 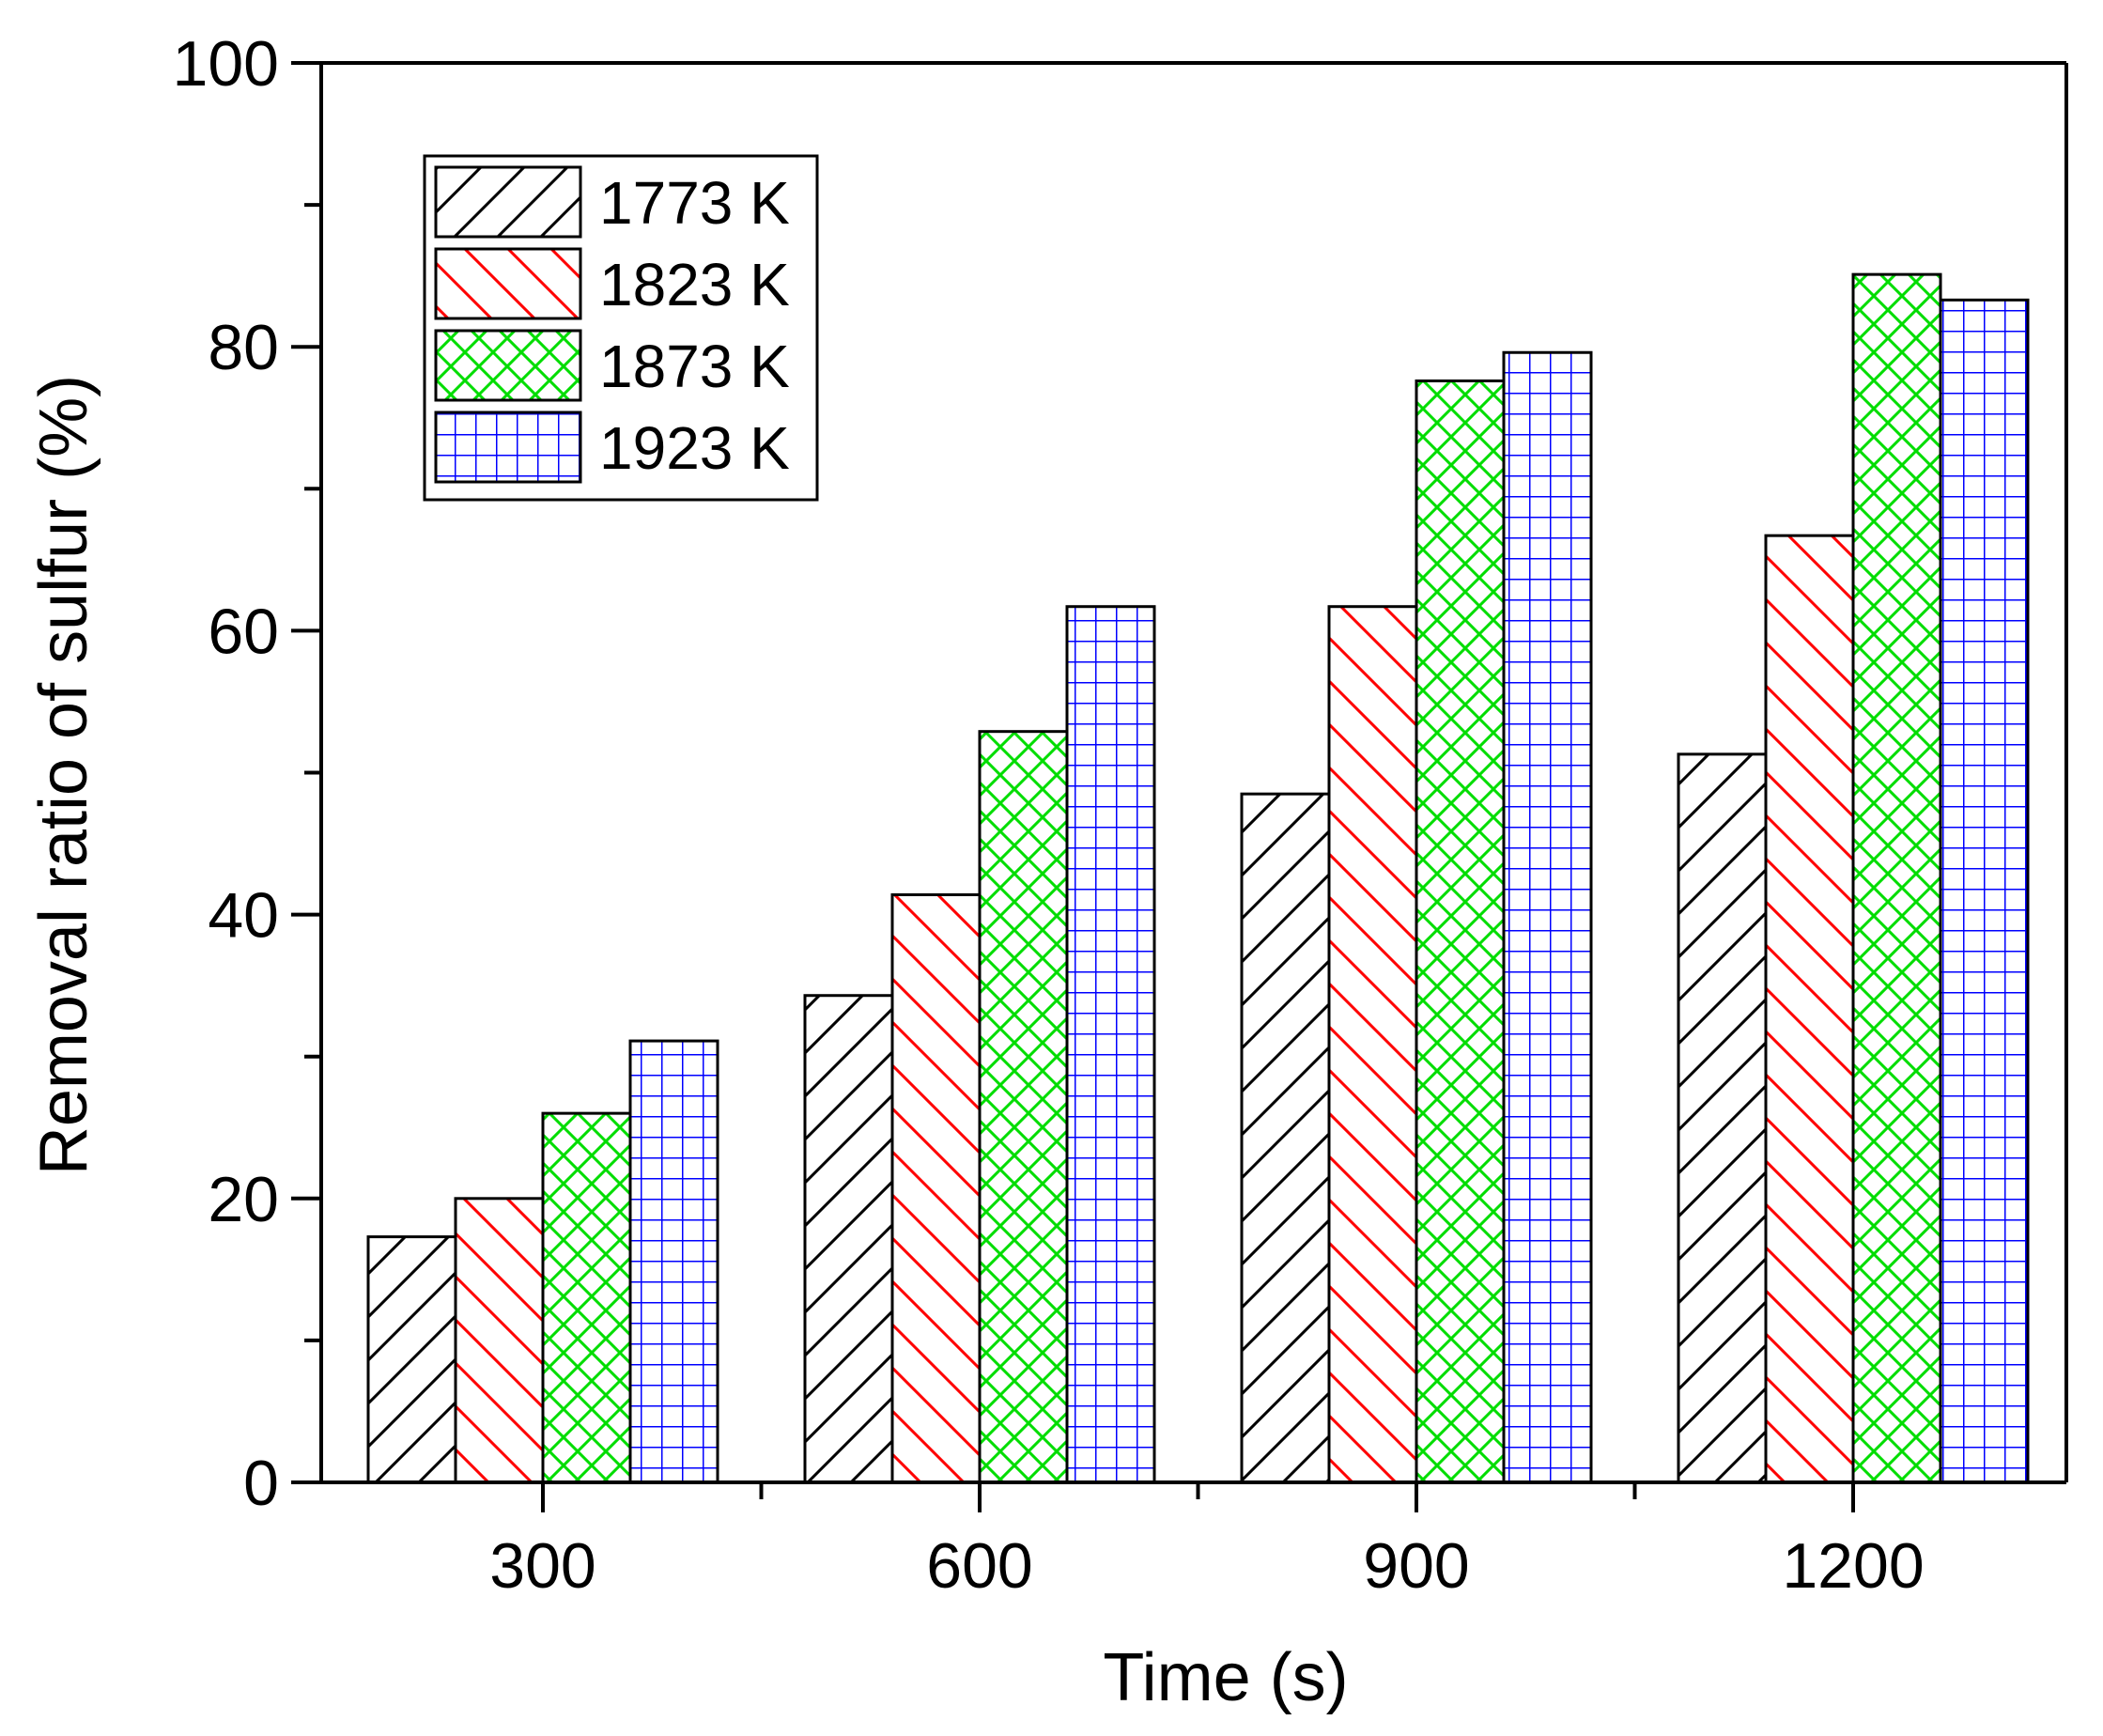 I want to click on y-axis-title: Removal ratio of sulfur (%), so click(x=63, y=775).